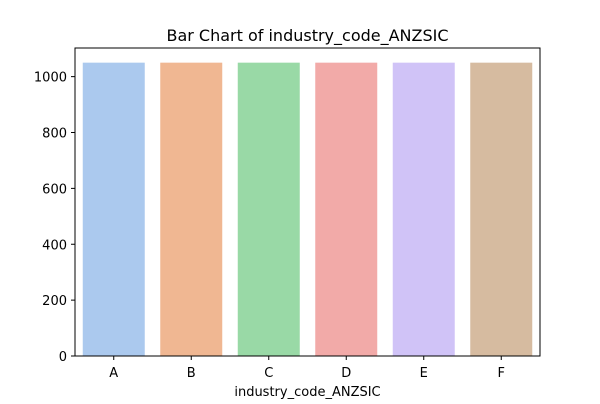 The image size is (600, 404). I want to click on bar-D, so click(346, 209).